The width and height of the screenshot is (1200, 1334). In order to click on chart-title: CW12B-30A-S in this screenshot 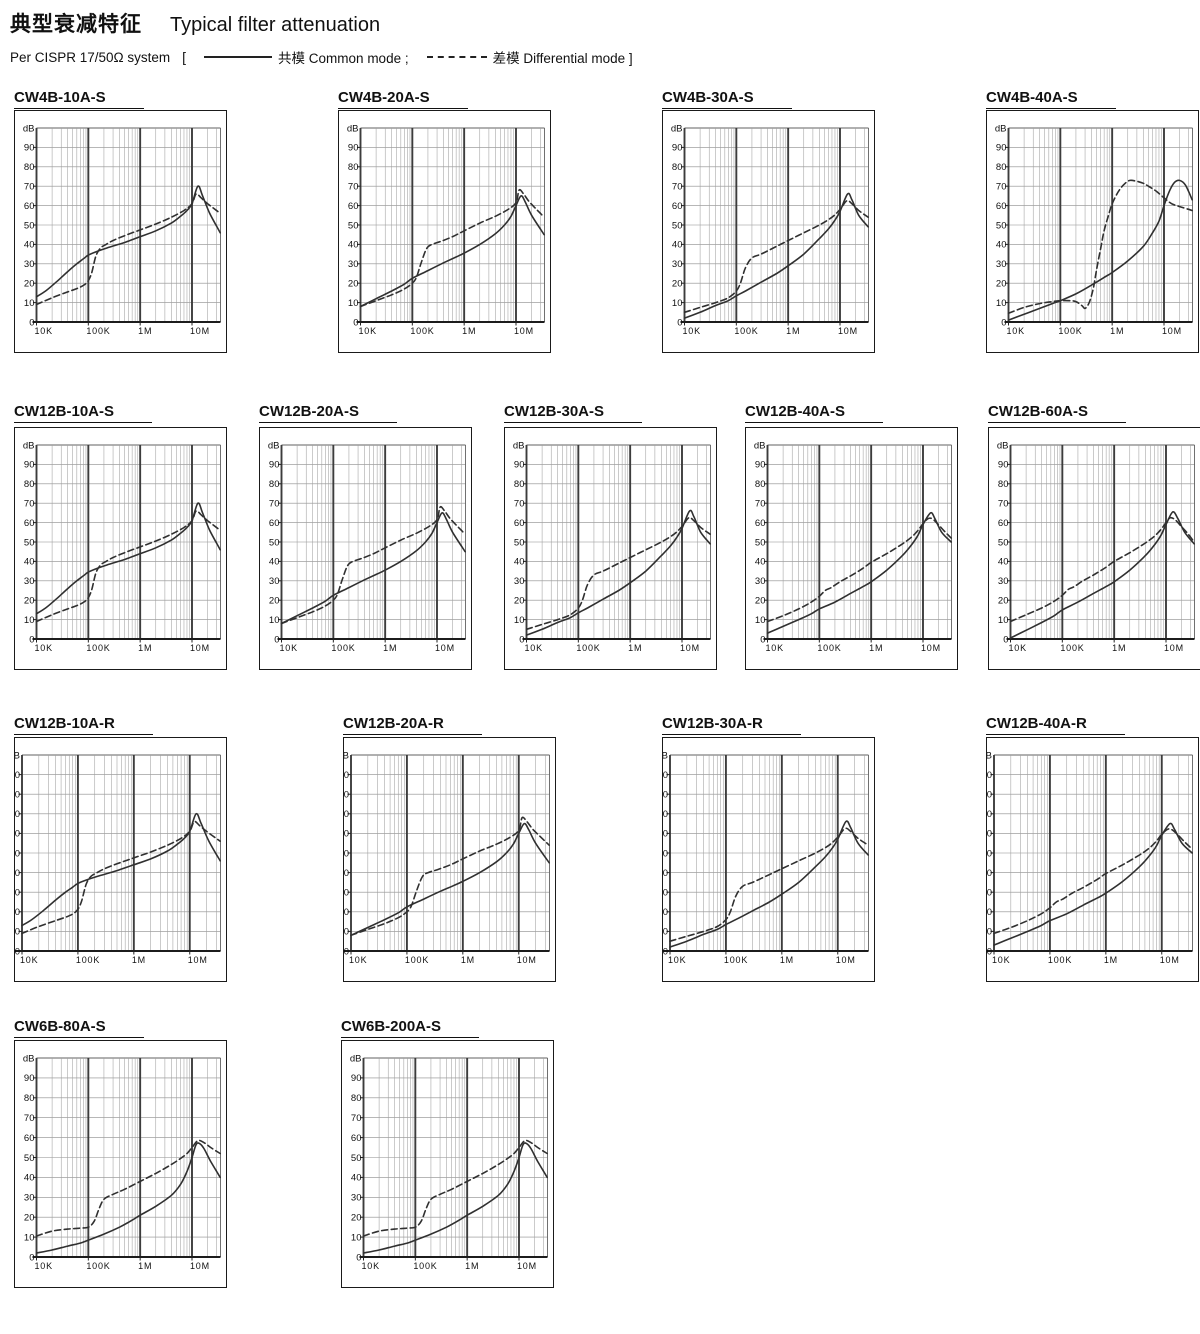, I will do `click(573, 412)`.